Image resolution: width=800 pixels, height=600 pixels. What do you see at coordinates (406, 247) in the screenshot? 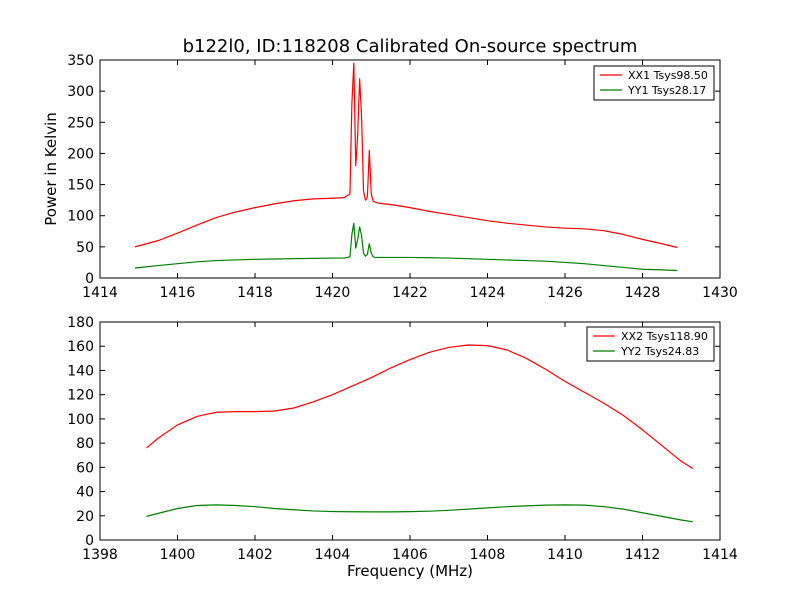
I see `top-series-2-line` at bounding box center [406, 247].